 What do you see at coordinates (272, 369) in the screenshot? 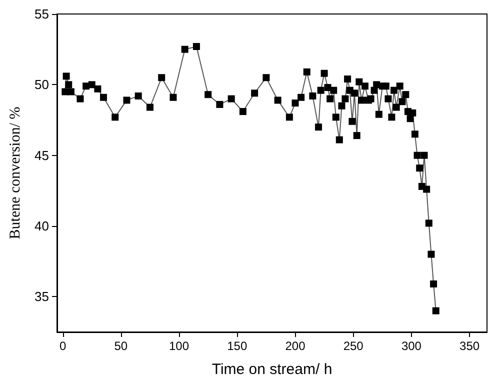
I see `x-axis-title: Time on stream/ h` at bounding box center [272, 369].